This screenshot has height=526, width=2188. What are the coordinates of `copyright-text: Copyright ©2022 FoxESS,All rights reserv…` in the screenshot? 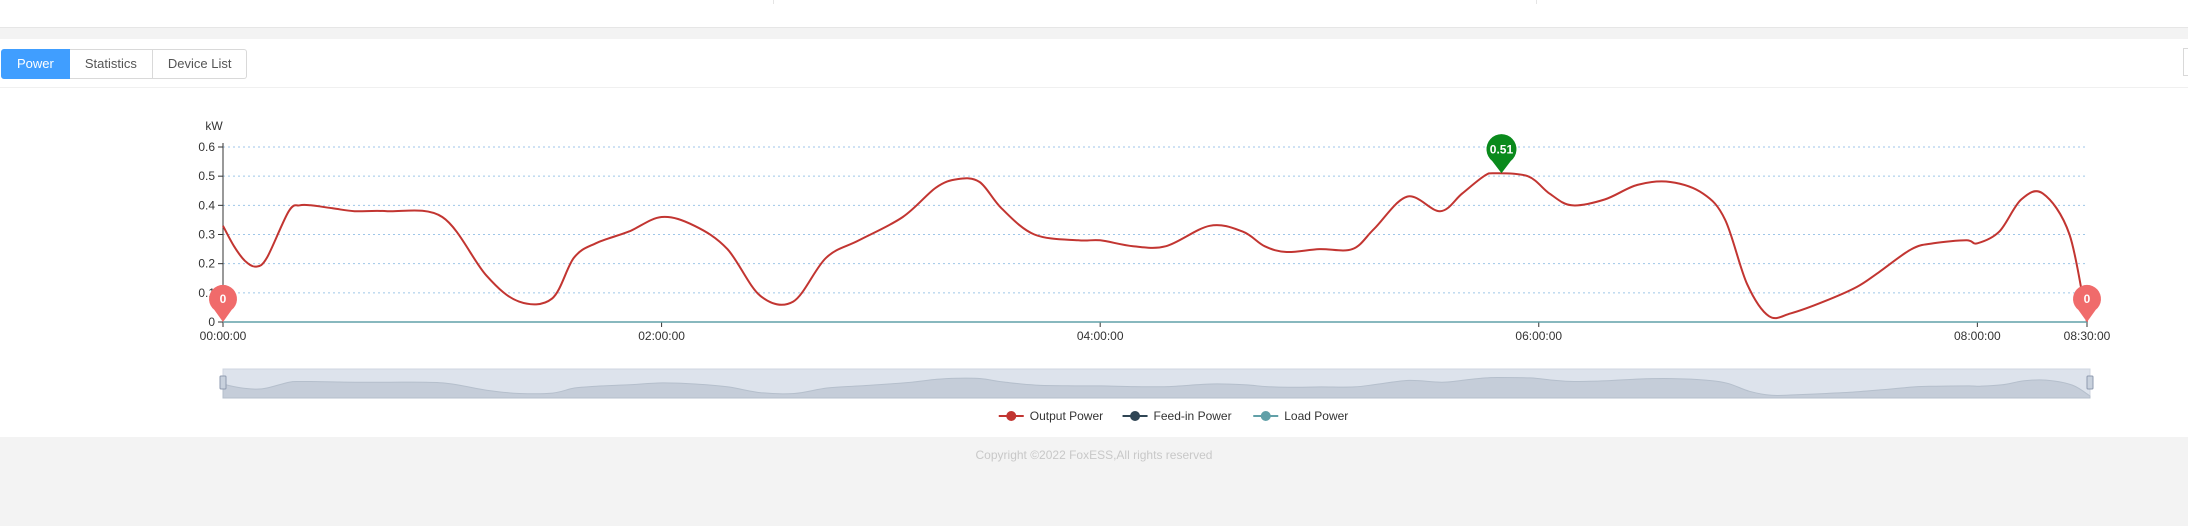 It's located at (1094, 455).